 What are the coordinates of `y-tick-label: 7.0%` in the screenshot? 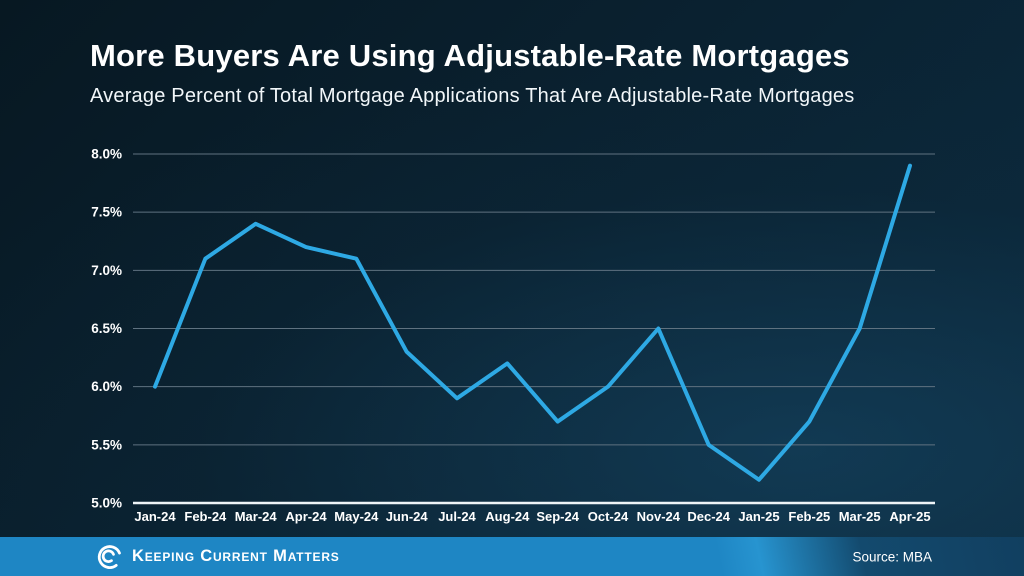 It's located at (106, 270).